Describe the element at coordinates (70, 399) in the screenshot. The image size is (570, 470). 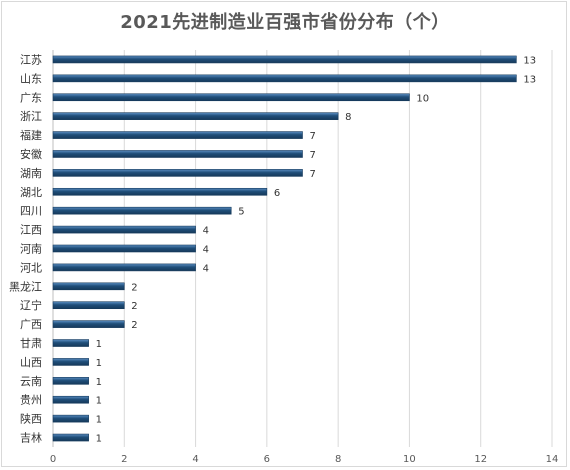
I see `bar-贵州` at that location.